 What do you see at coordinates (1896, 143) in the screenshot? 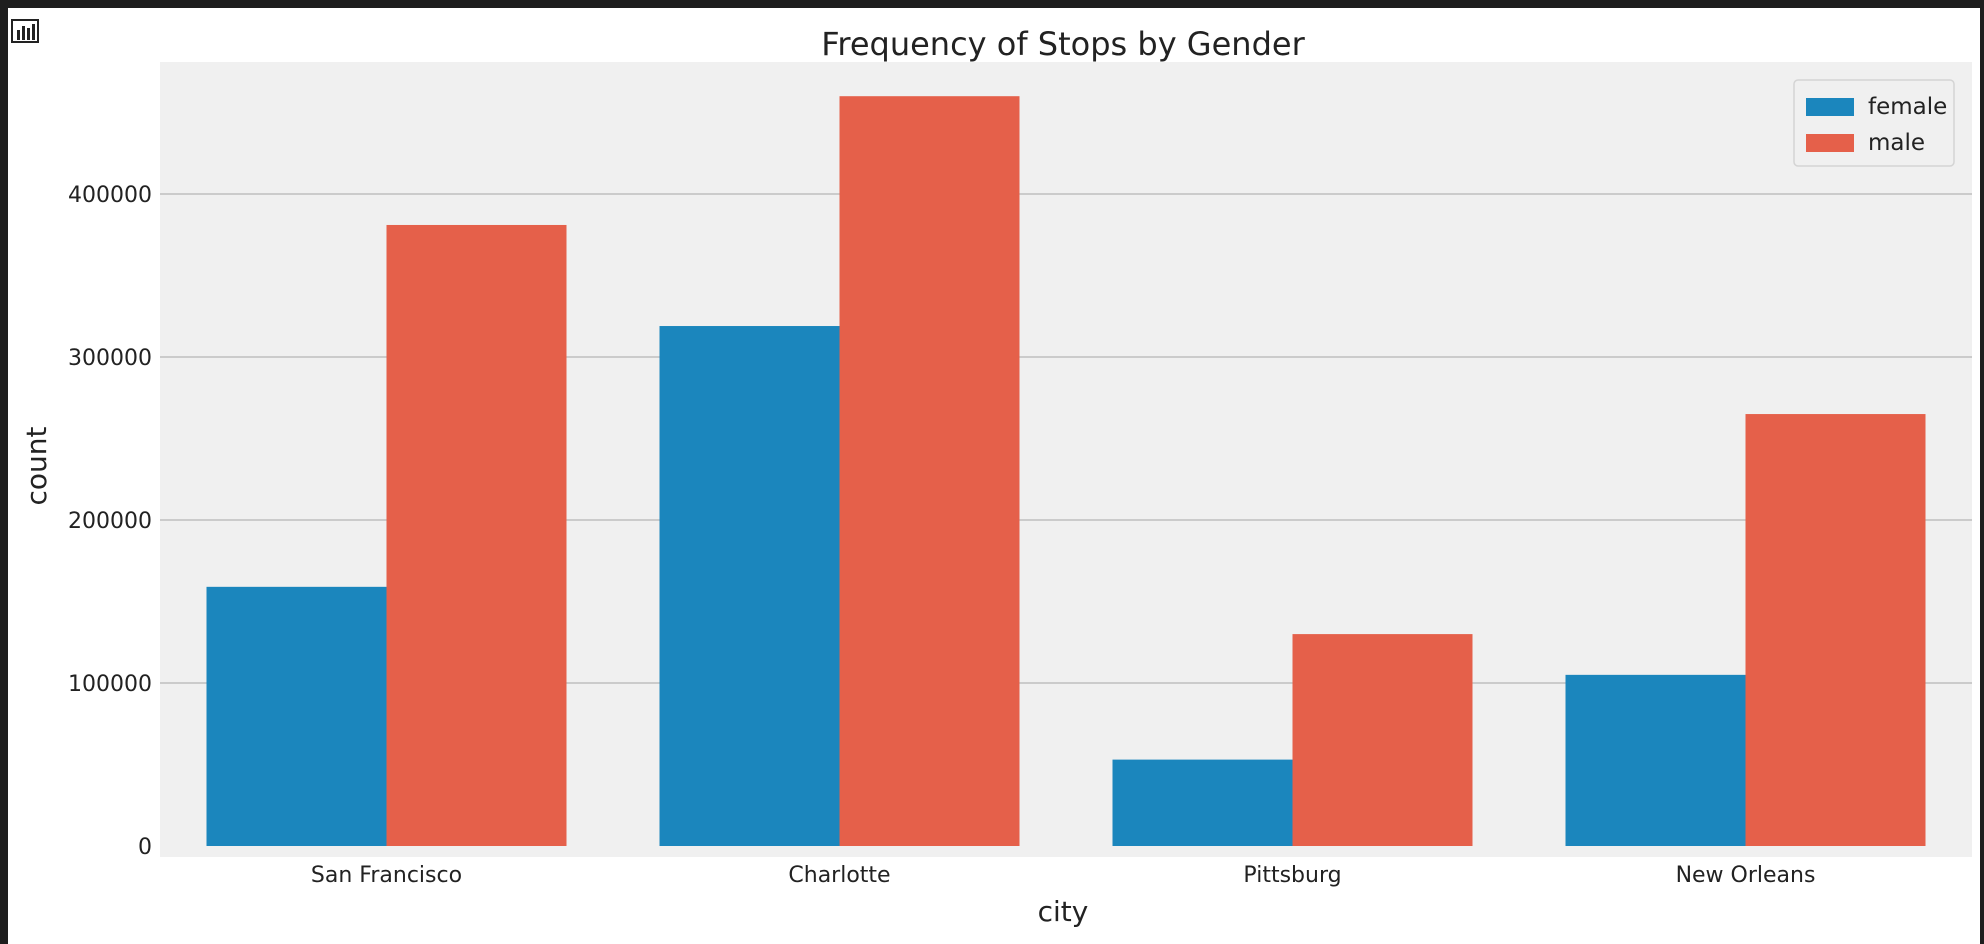
I see `legend-label-male: male` at bounding box center [1896, 143].